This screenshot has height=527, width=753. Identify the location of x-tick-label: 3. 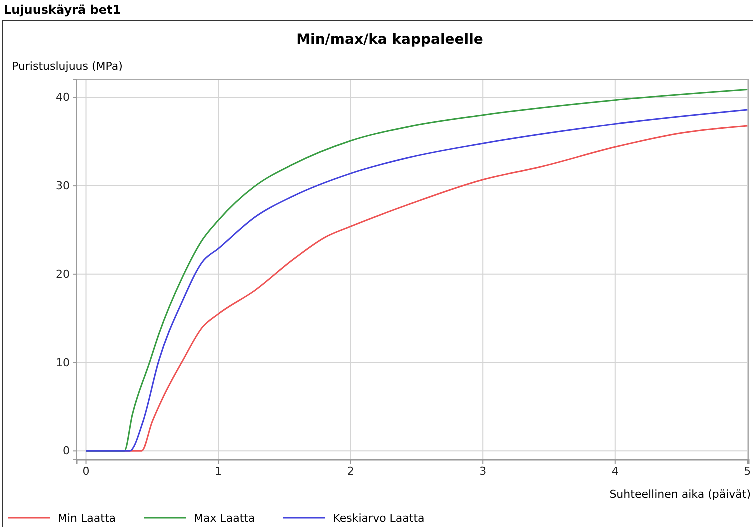
(483, 471).